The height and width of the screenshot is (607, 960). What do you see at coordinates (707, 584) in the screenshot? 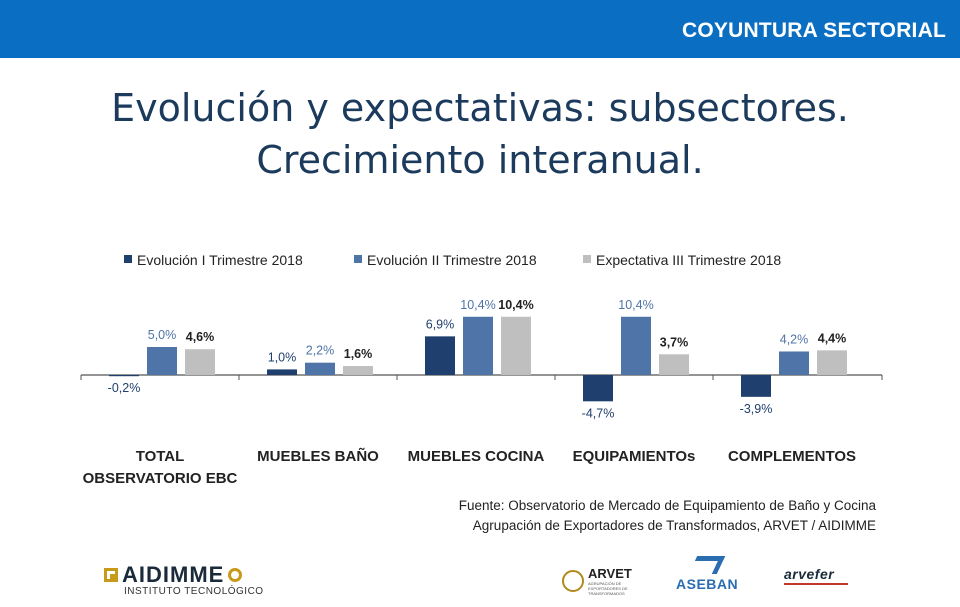
I see `aseban-logo-name: ASEBAN` at bounding box center [707, 584].